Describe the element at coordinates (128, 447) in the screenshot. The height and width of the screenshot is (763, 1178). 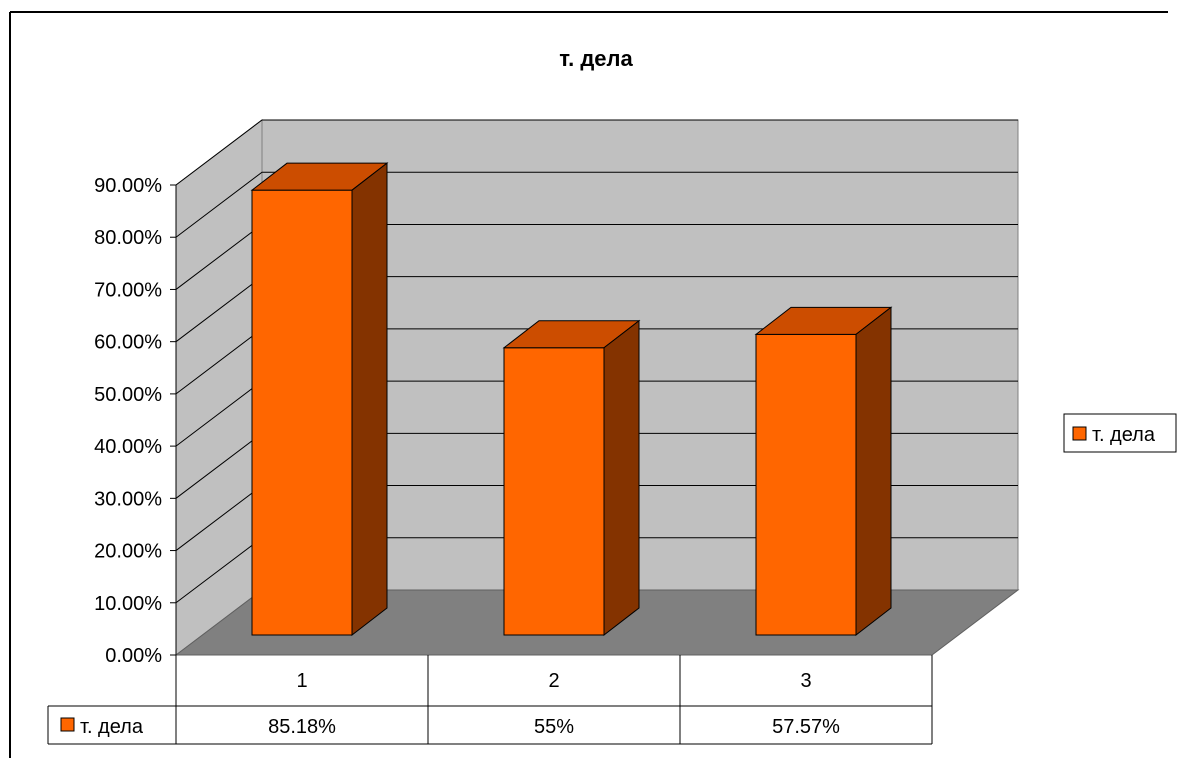
I see `y-tick-label: 40.00%` at that location.